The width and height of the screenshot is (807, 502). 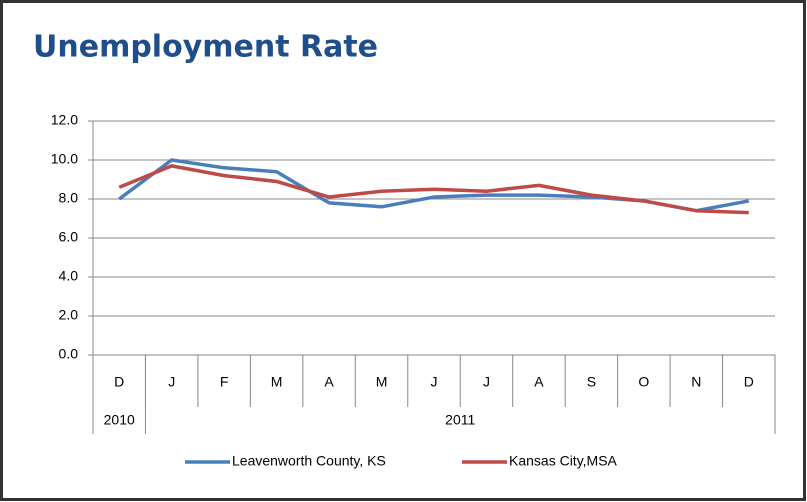 I want to click on y-tick-label: 0.0, so click(x=69, y=354).